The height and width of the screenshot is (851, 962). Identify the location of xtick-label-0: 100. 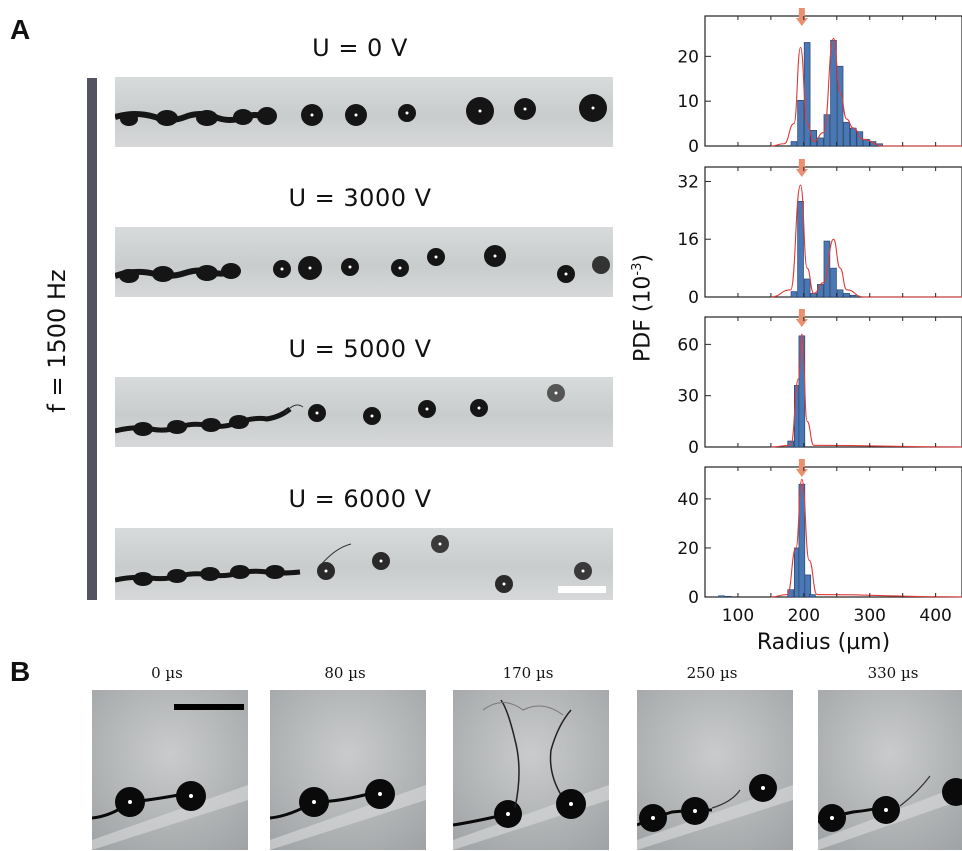
(738, 616).